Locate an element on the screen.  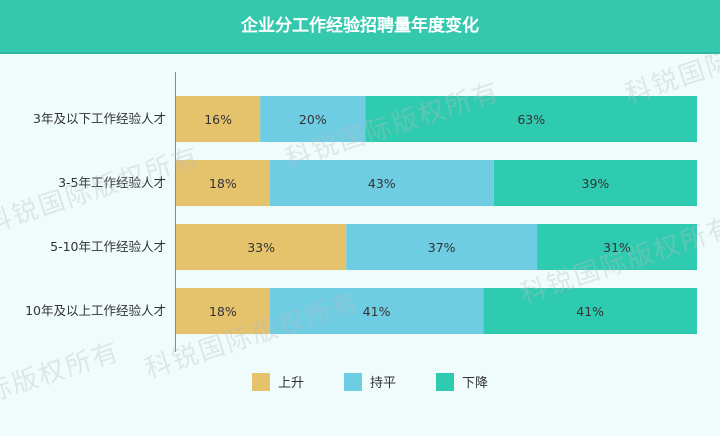
data-label: 63% is located at coordinates (531, 119).